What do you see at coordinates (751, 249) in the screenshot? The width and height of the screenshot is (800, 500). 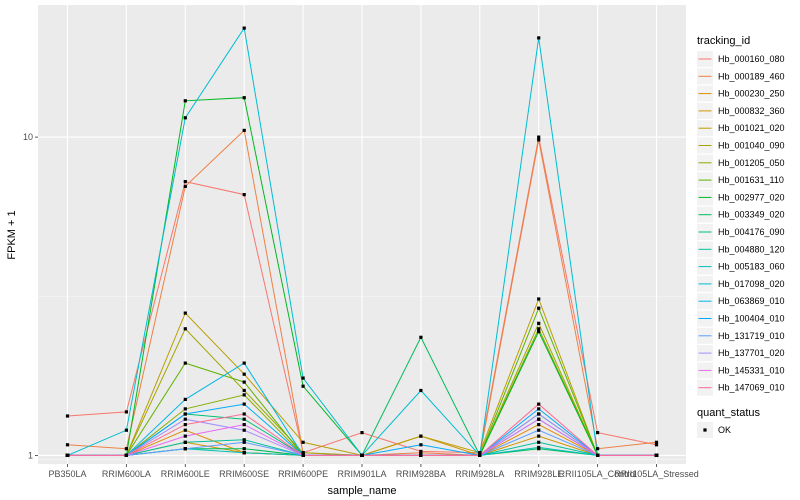 I see `legend-label: Hb_004880_120` at bounding box center [751, 249].